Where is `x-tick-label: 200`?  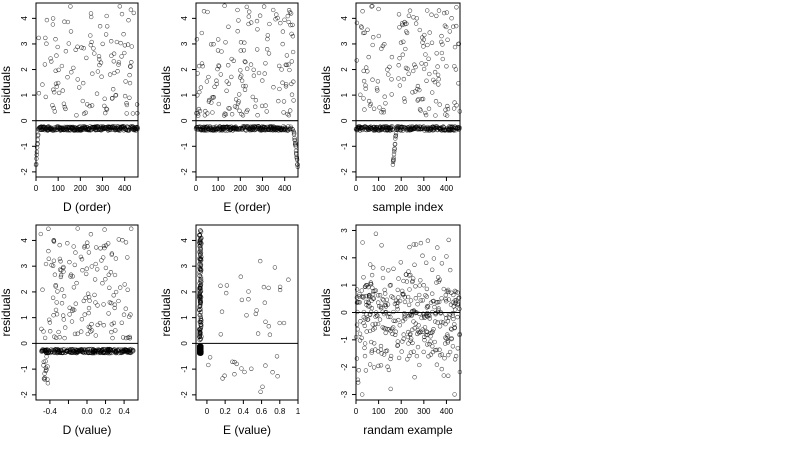
x-tick-label: 200 is located at coordinates (81, 188).